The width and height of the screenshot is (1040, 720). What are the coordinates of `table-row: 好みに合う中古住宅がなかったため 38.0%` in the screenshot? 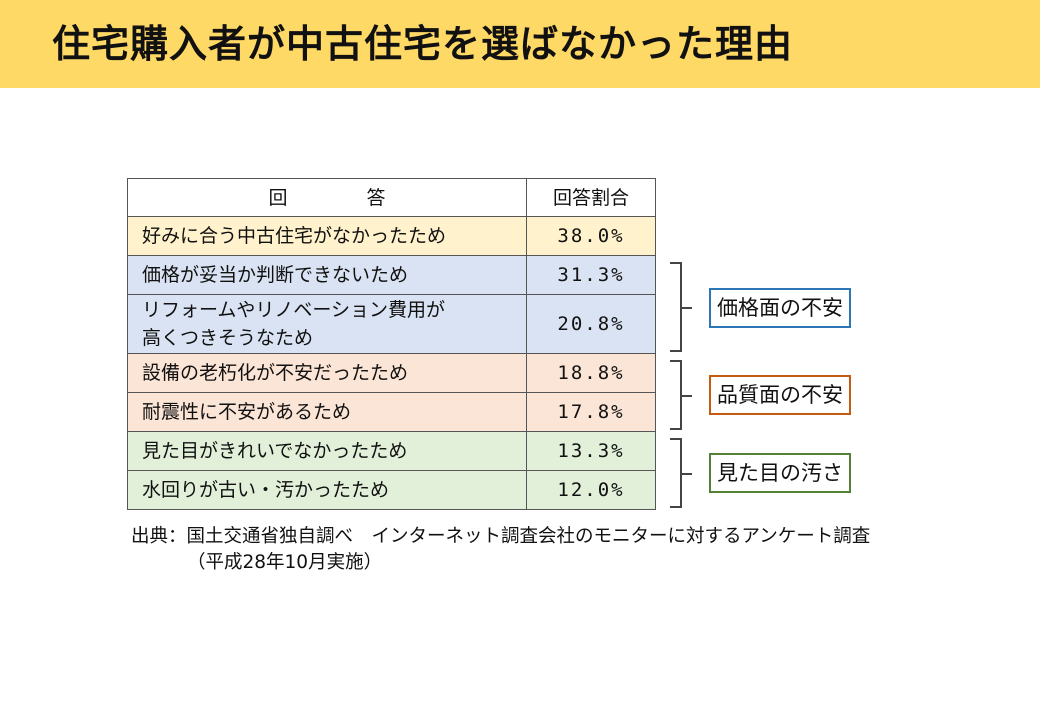 It's located at (391, 236).